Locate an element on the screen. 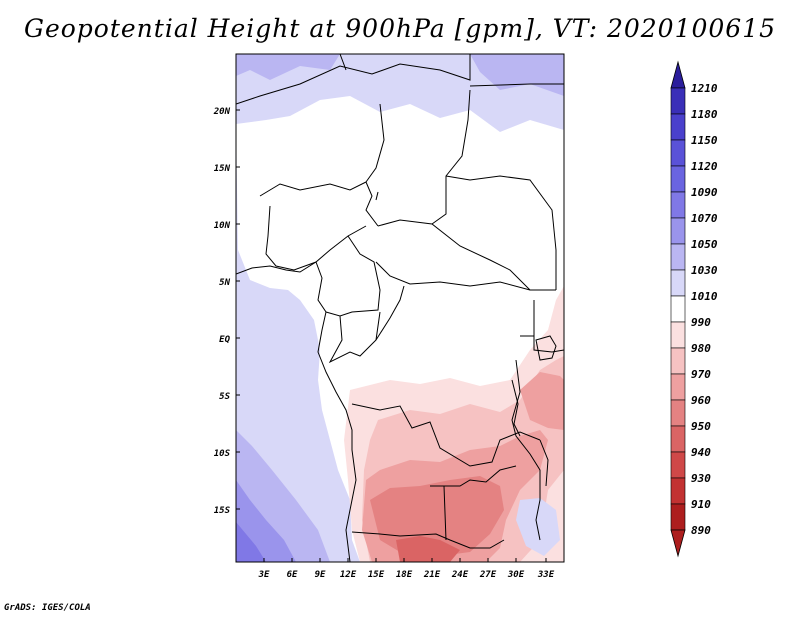 This screenshot has width=800, height=618. lat-axis: 20N 15N 10N 5N EQ 5S 10S 15S is located at coordinates (226, 311).